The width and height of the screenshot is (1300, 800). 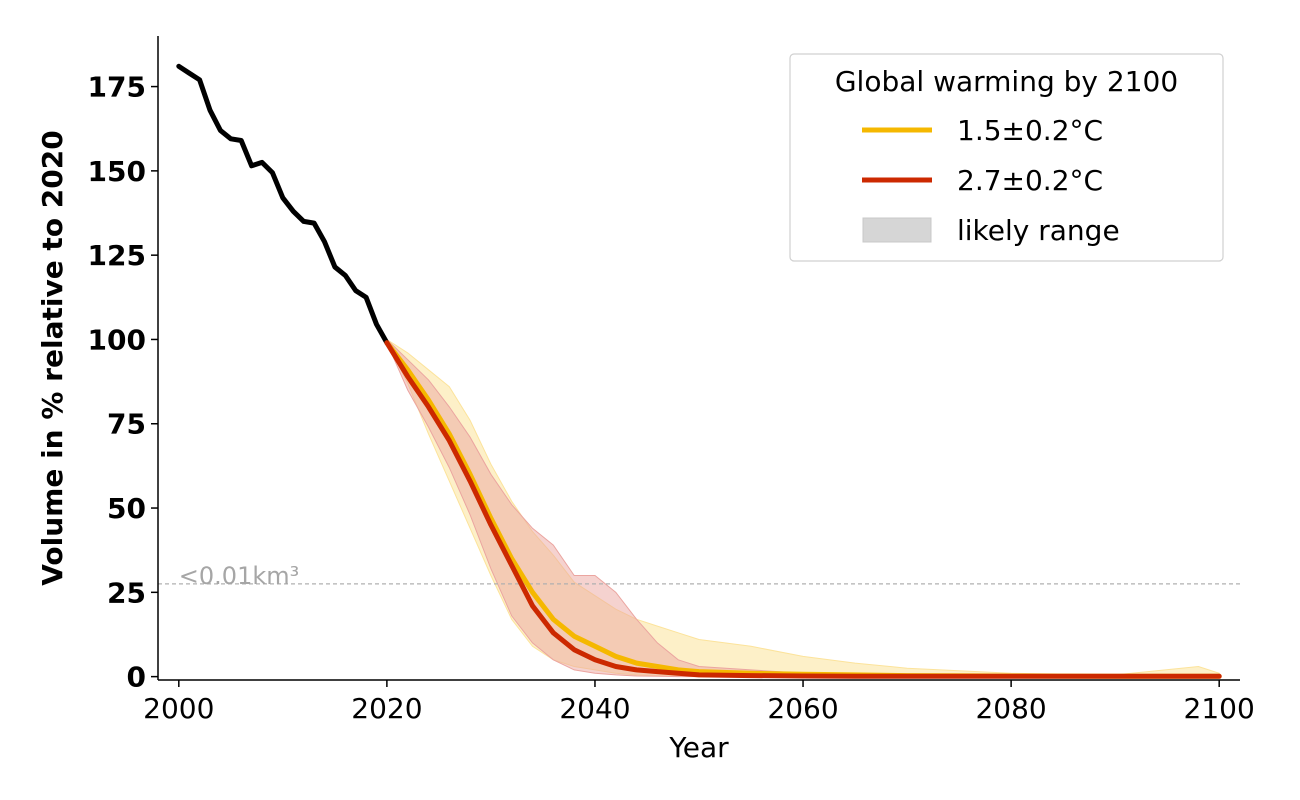 I want to click on y-tick-label: 150, so click(x=117, y=171).